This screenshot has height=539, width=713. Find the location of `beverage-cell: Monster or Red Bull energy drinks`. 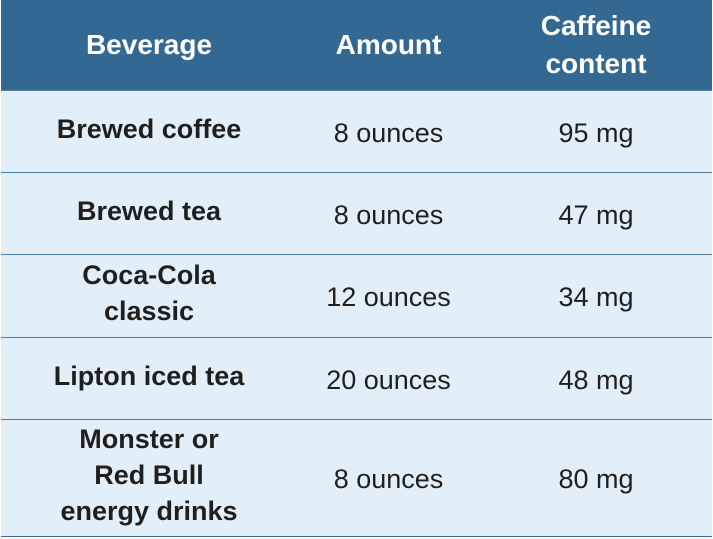

beverage-cell: Monster or Red Bull energy drinks is located at coordinates (149, 475).